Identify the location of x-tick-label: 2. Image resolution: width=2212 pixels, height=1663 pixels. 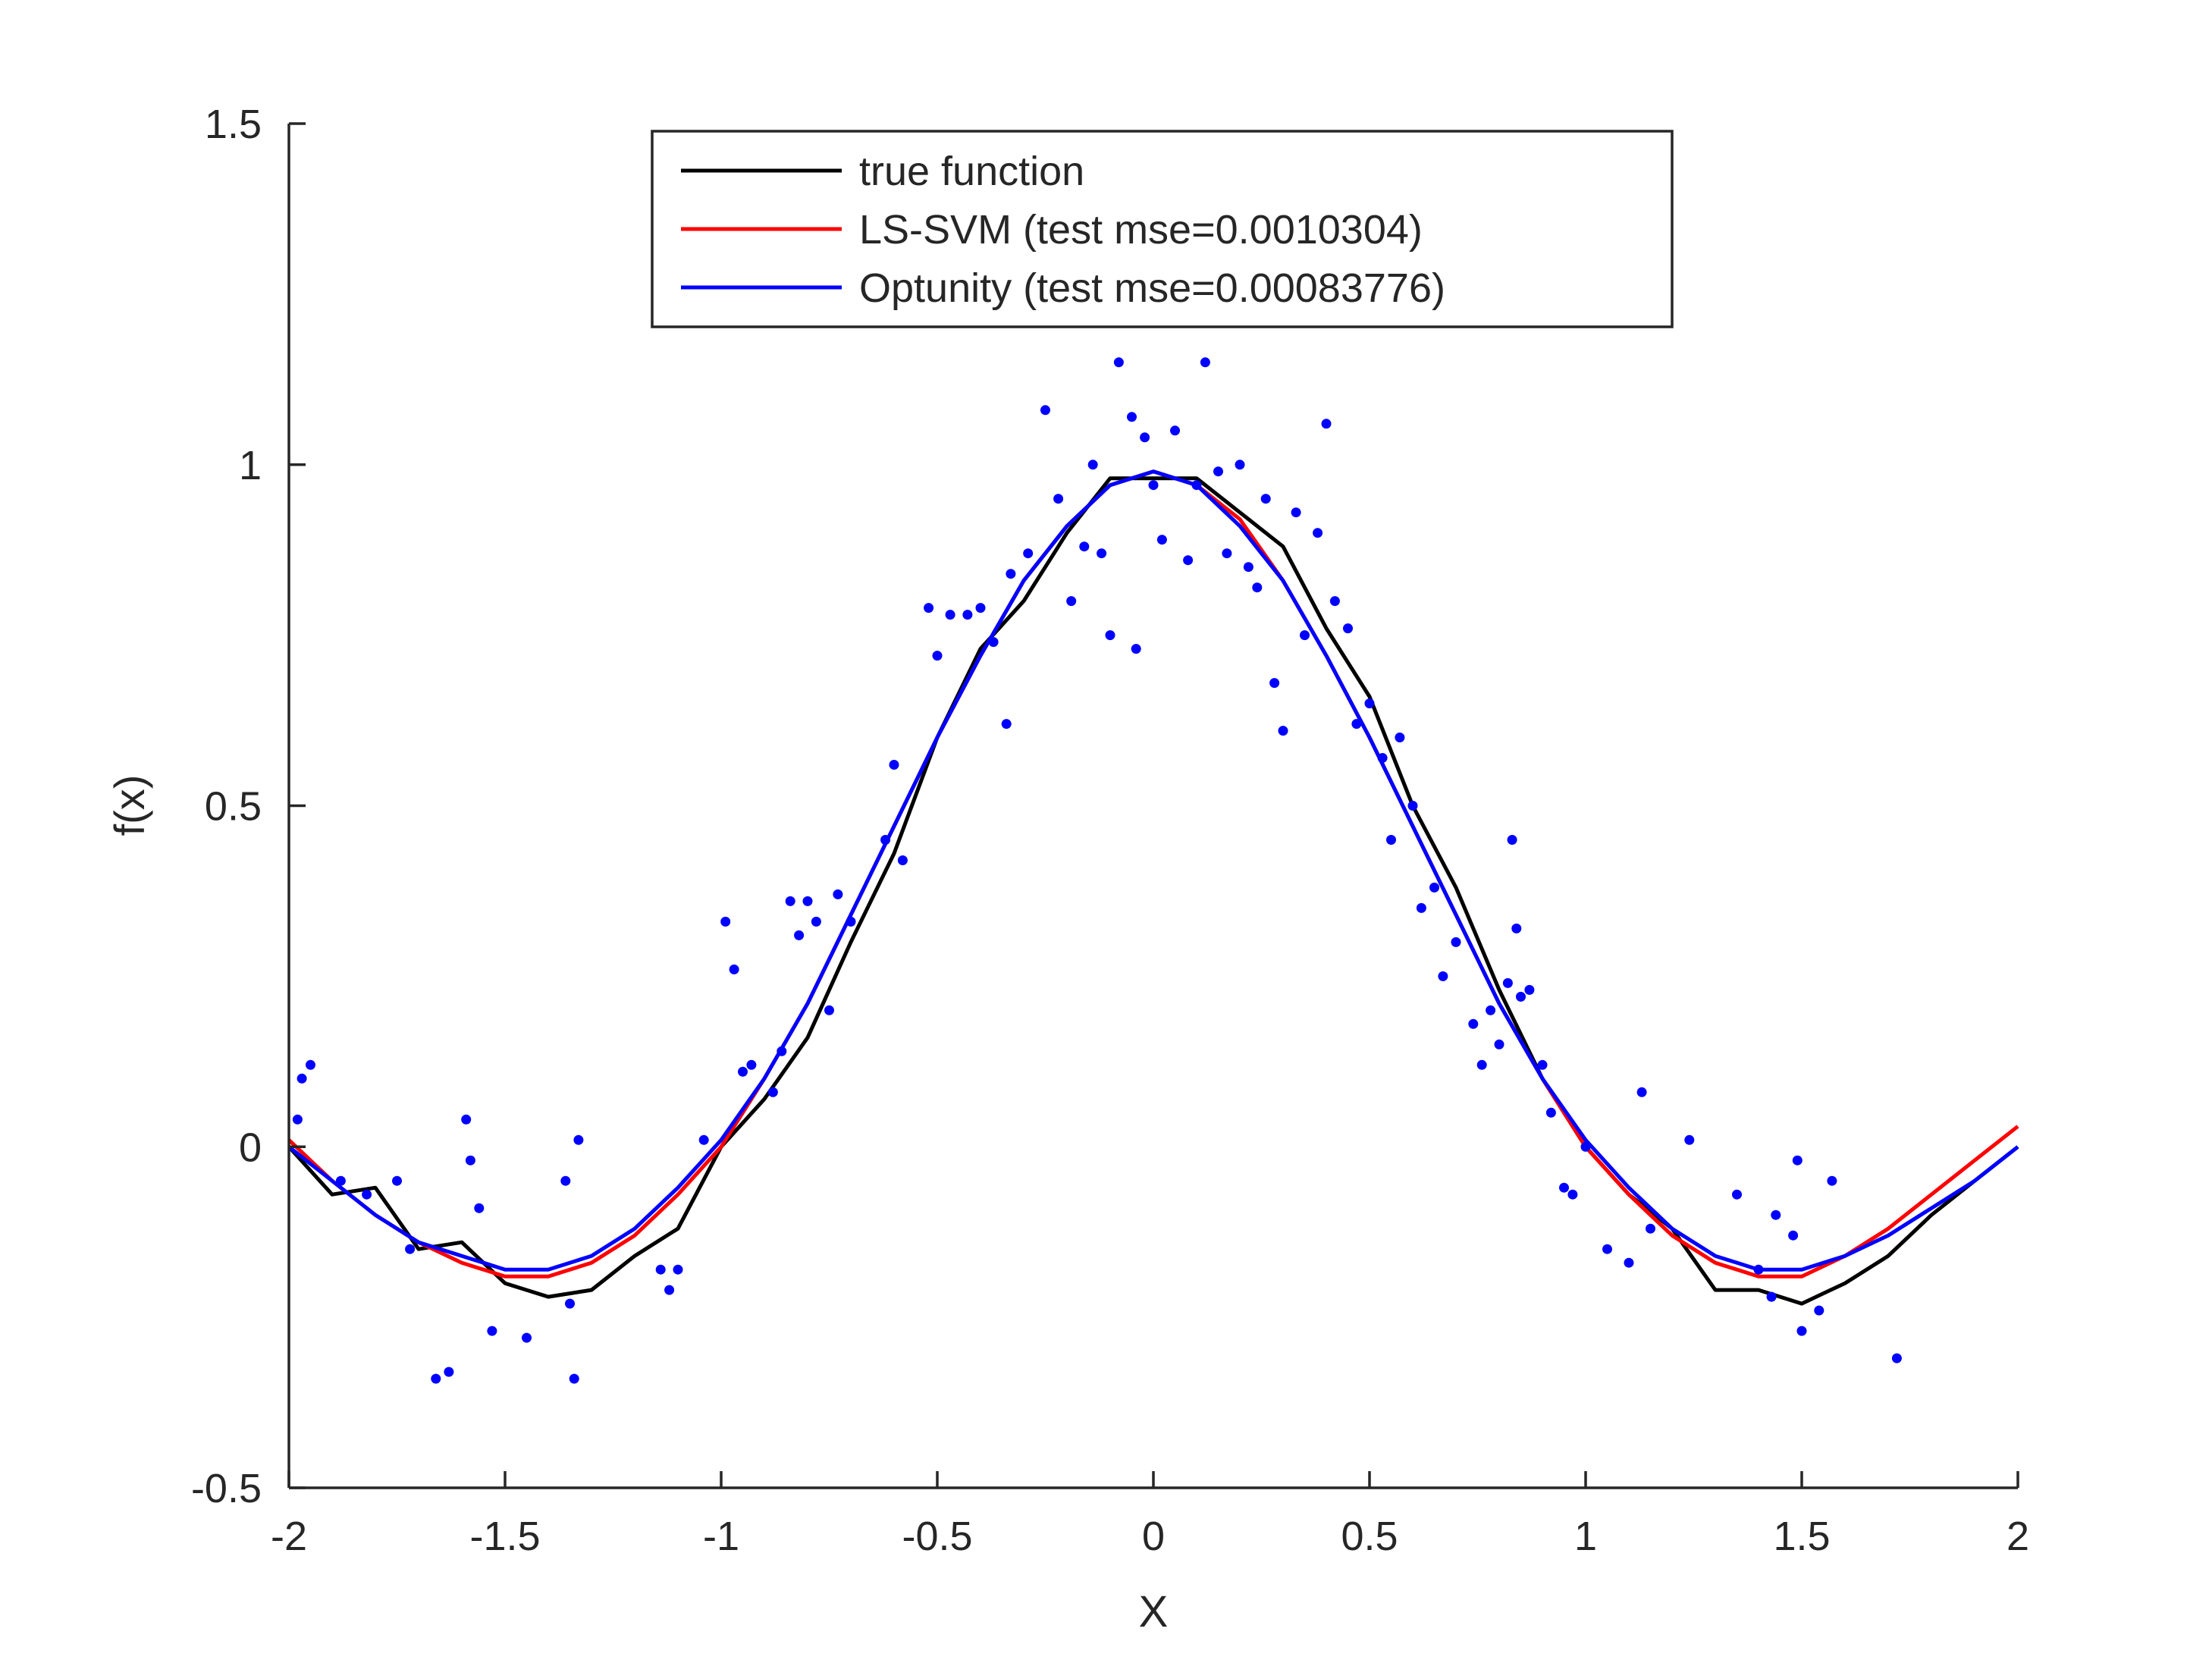
(2018, 1536).